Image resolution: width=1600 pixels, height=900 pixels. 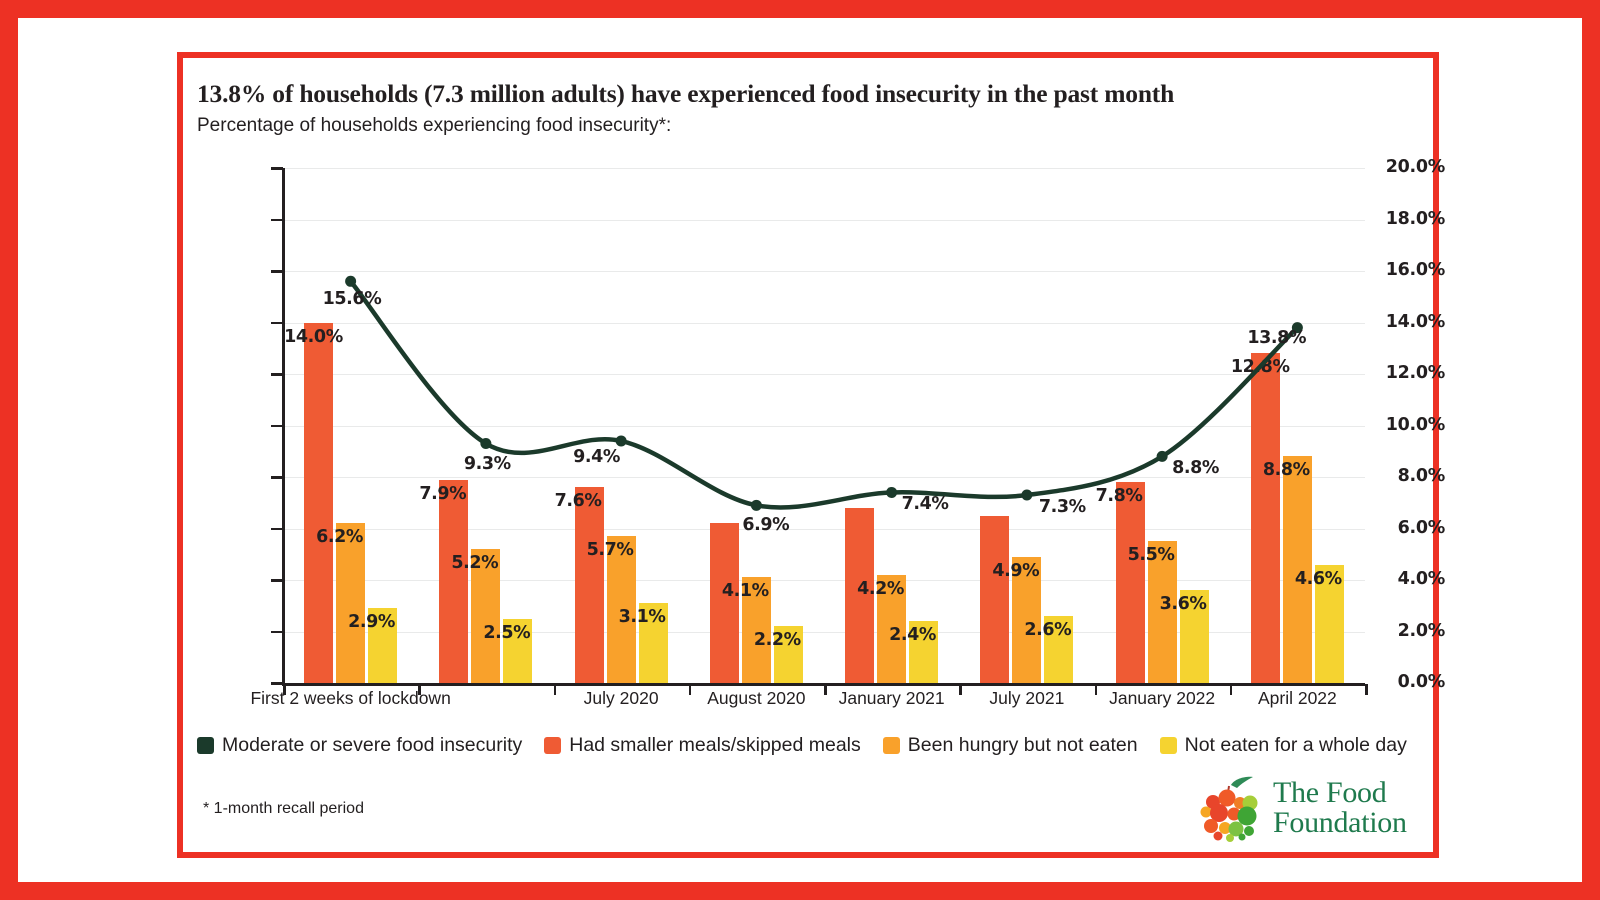 I want to click on y-tick-label: 20.0%, so click(x=1415, y=167).